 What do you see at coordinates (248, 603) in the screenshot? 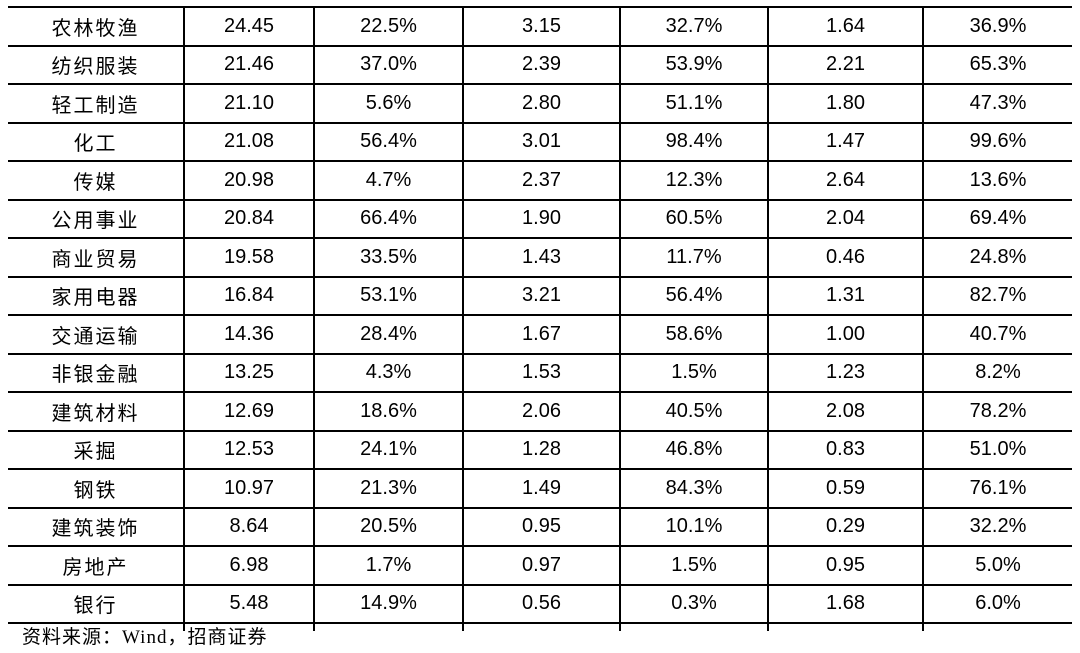
I see `value-cell: 5.48` at bounding box center [248, 603].